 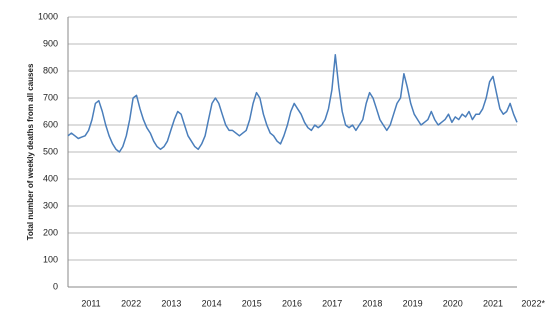 I want to click on x-tick-label: 2022*, so click(x=533, y=303).